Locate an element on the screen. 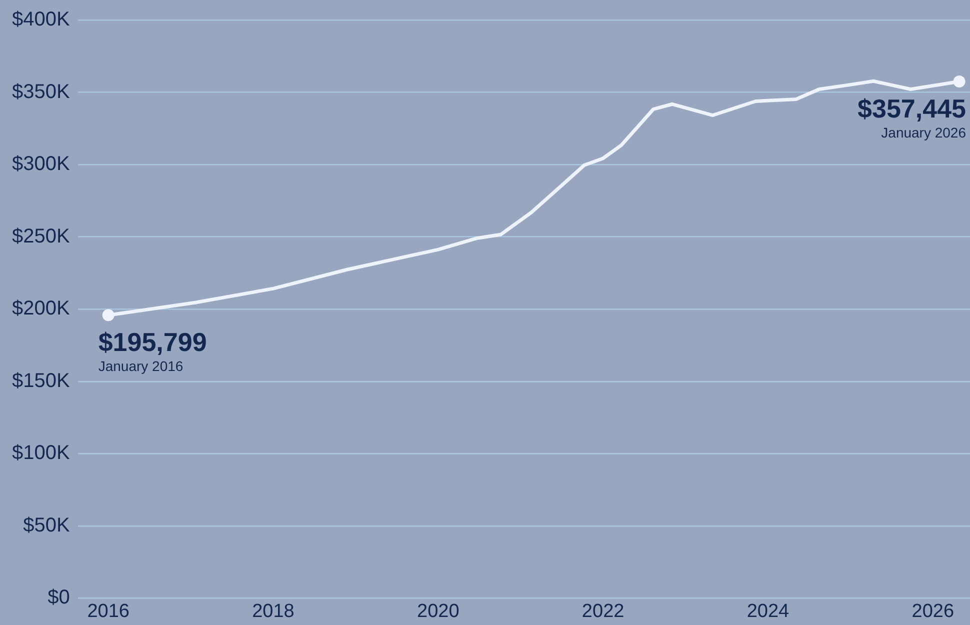  annotation: January 2026 is located at coordinates (923, 132).